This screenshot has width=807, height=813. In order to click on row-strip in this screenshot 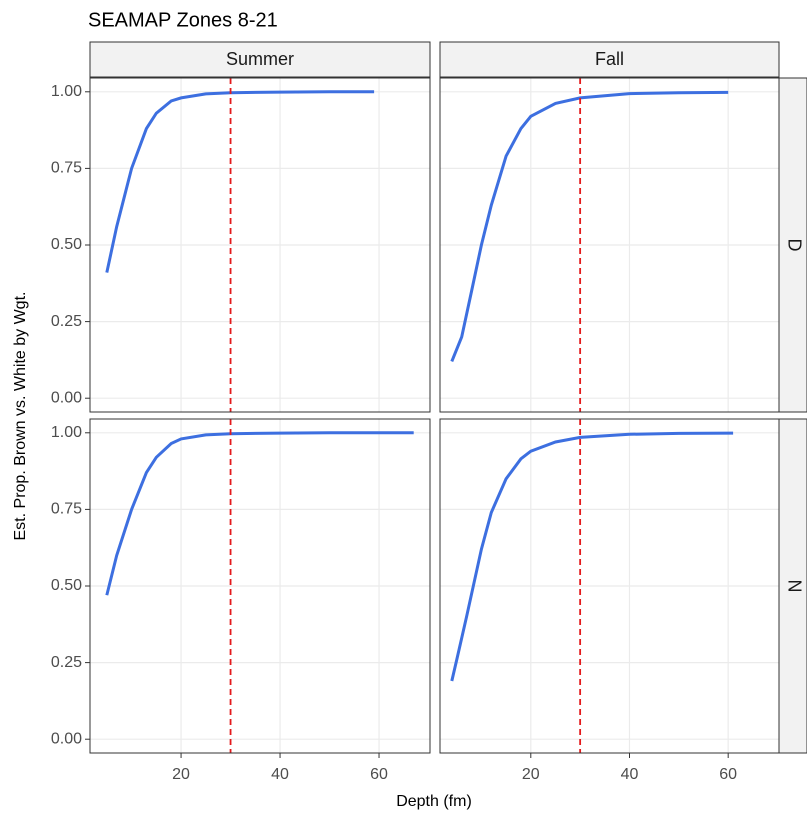, I will do `click(792, 586)`.